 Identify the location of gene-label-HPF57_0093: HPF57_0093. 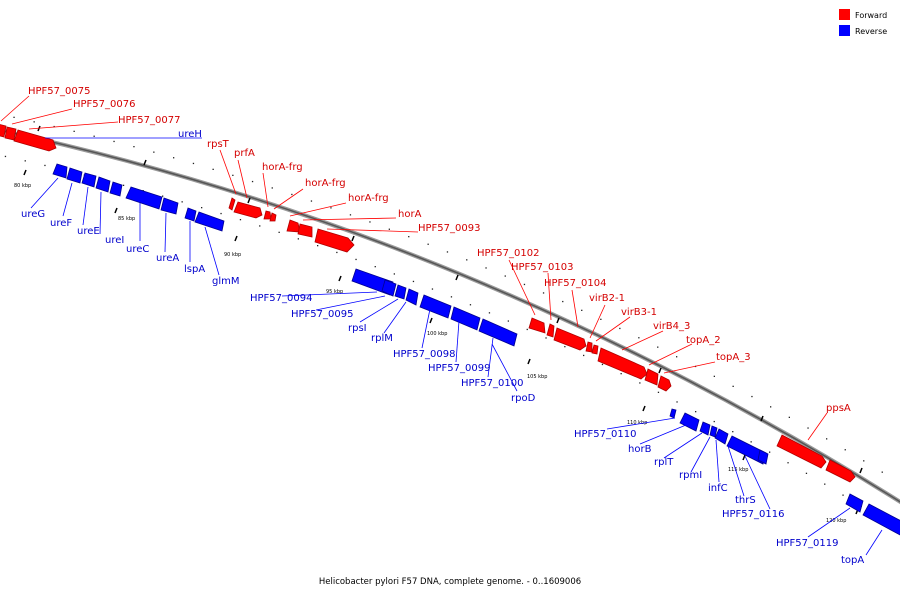
(449, 228).